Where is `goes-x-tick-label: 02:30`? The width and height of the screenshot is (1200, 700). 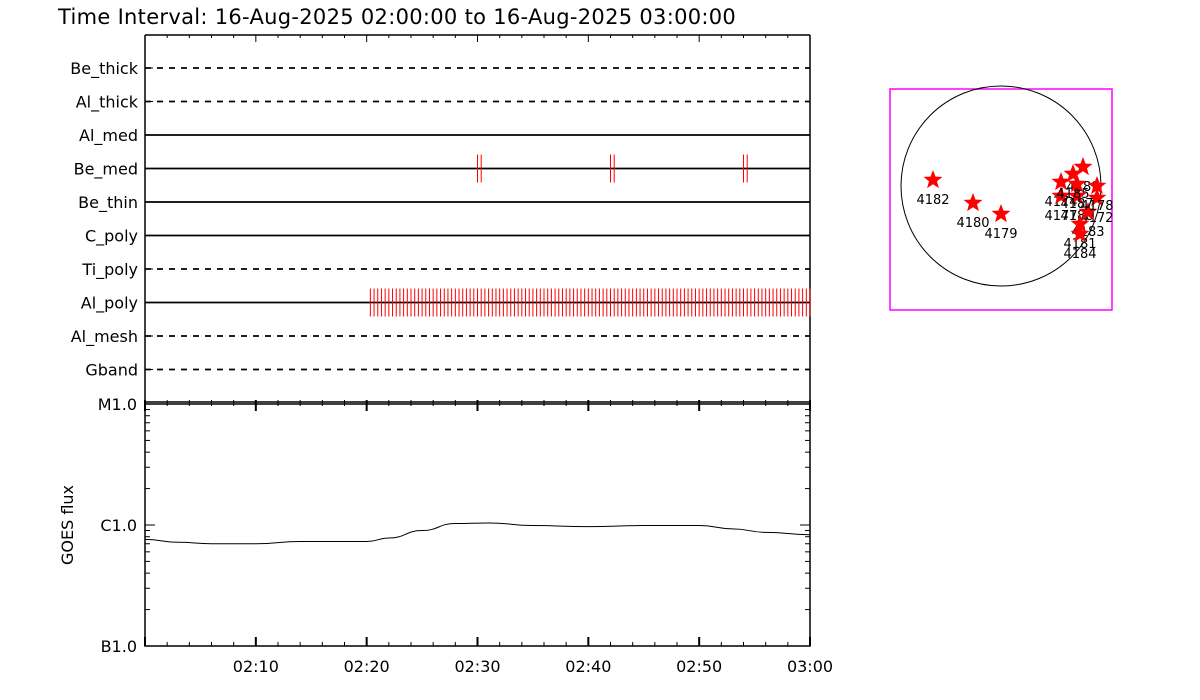
goes-x-tick-label: 02:30 is located at coordinates (477, 666).